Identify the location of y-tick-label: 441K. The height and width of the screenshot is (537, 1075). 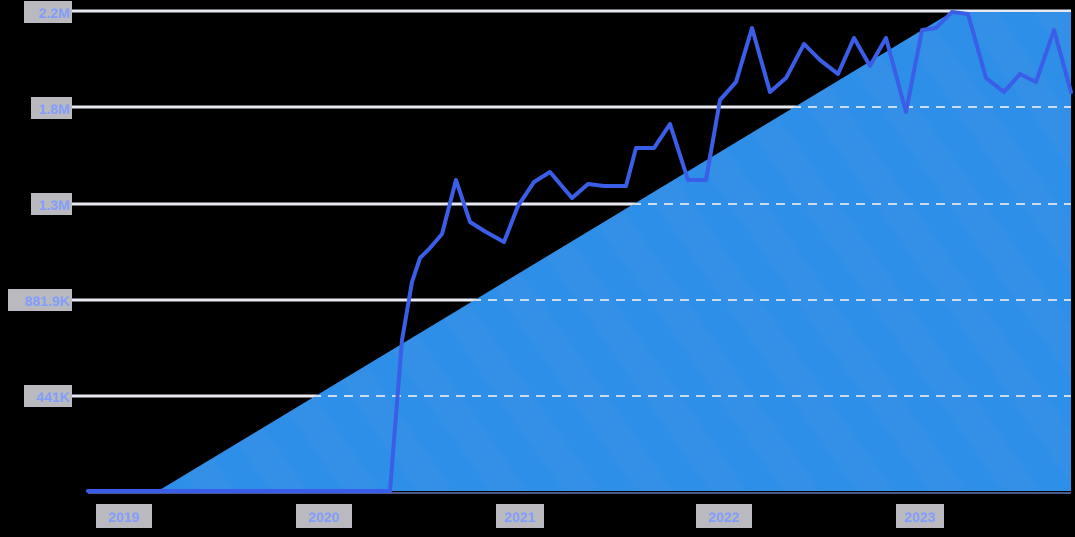
(53, 397).